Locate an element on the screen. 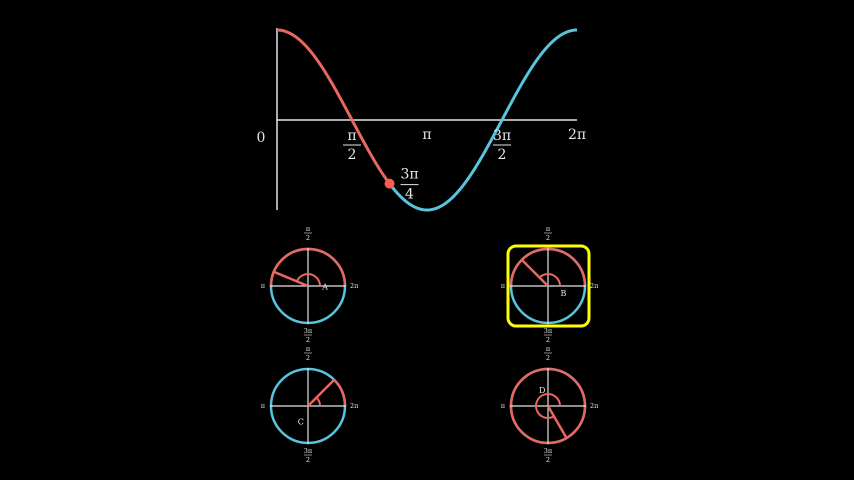 The image size is (854, 480). tick-label: 2π is located at coordinates (577, 135).